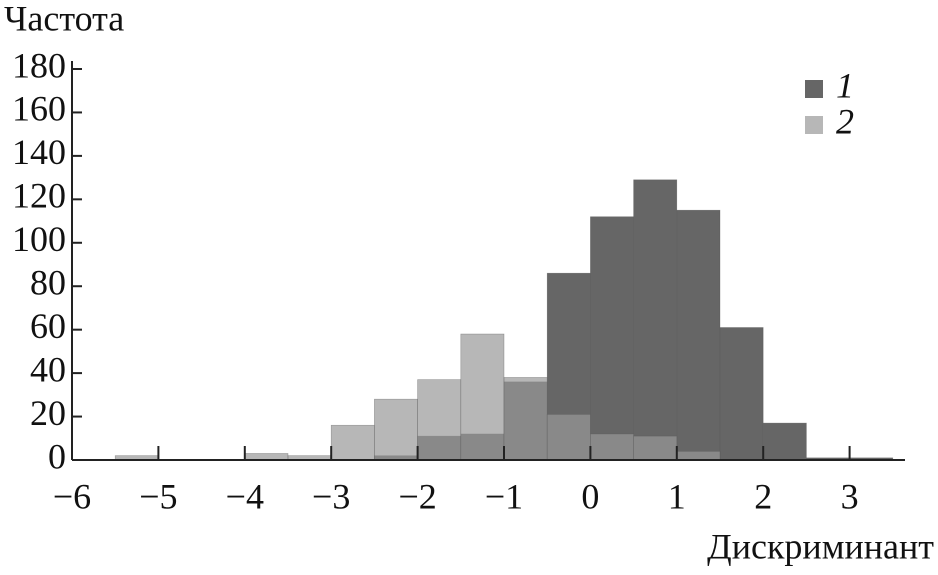 This screenshot has width=938, height=575. What do you see at coordinates (763, 496) in the screenshot?
I see `x-tick-label: 2` at bounding box center [763, 496].